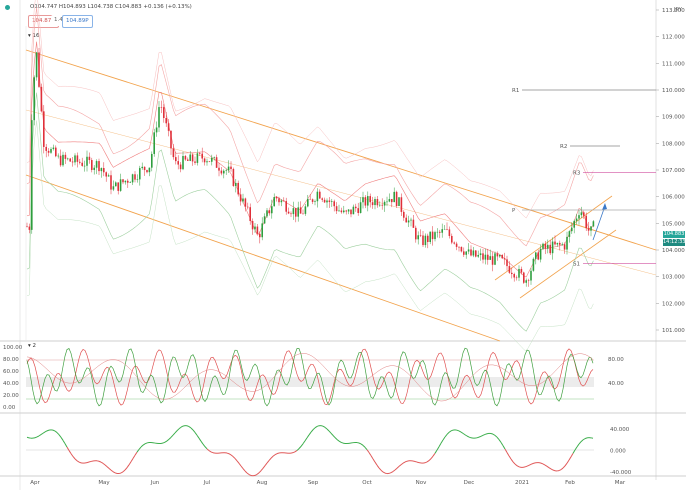  What do you see at coordinates (58, 20) in the screenshot?
I see `spread-value: 1.4` at bounding box center [58, 20].